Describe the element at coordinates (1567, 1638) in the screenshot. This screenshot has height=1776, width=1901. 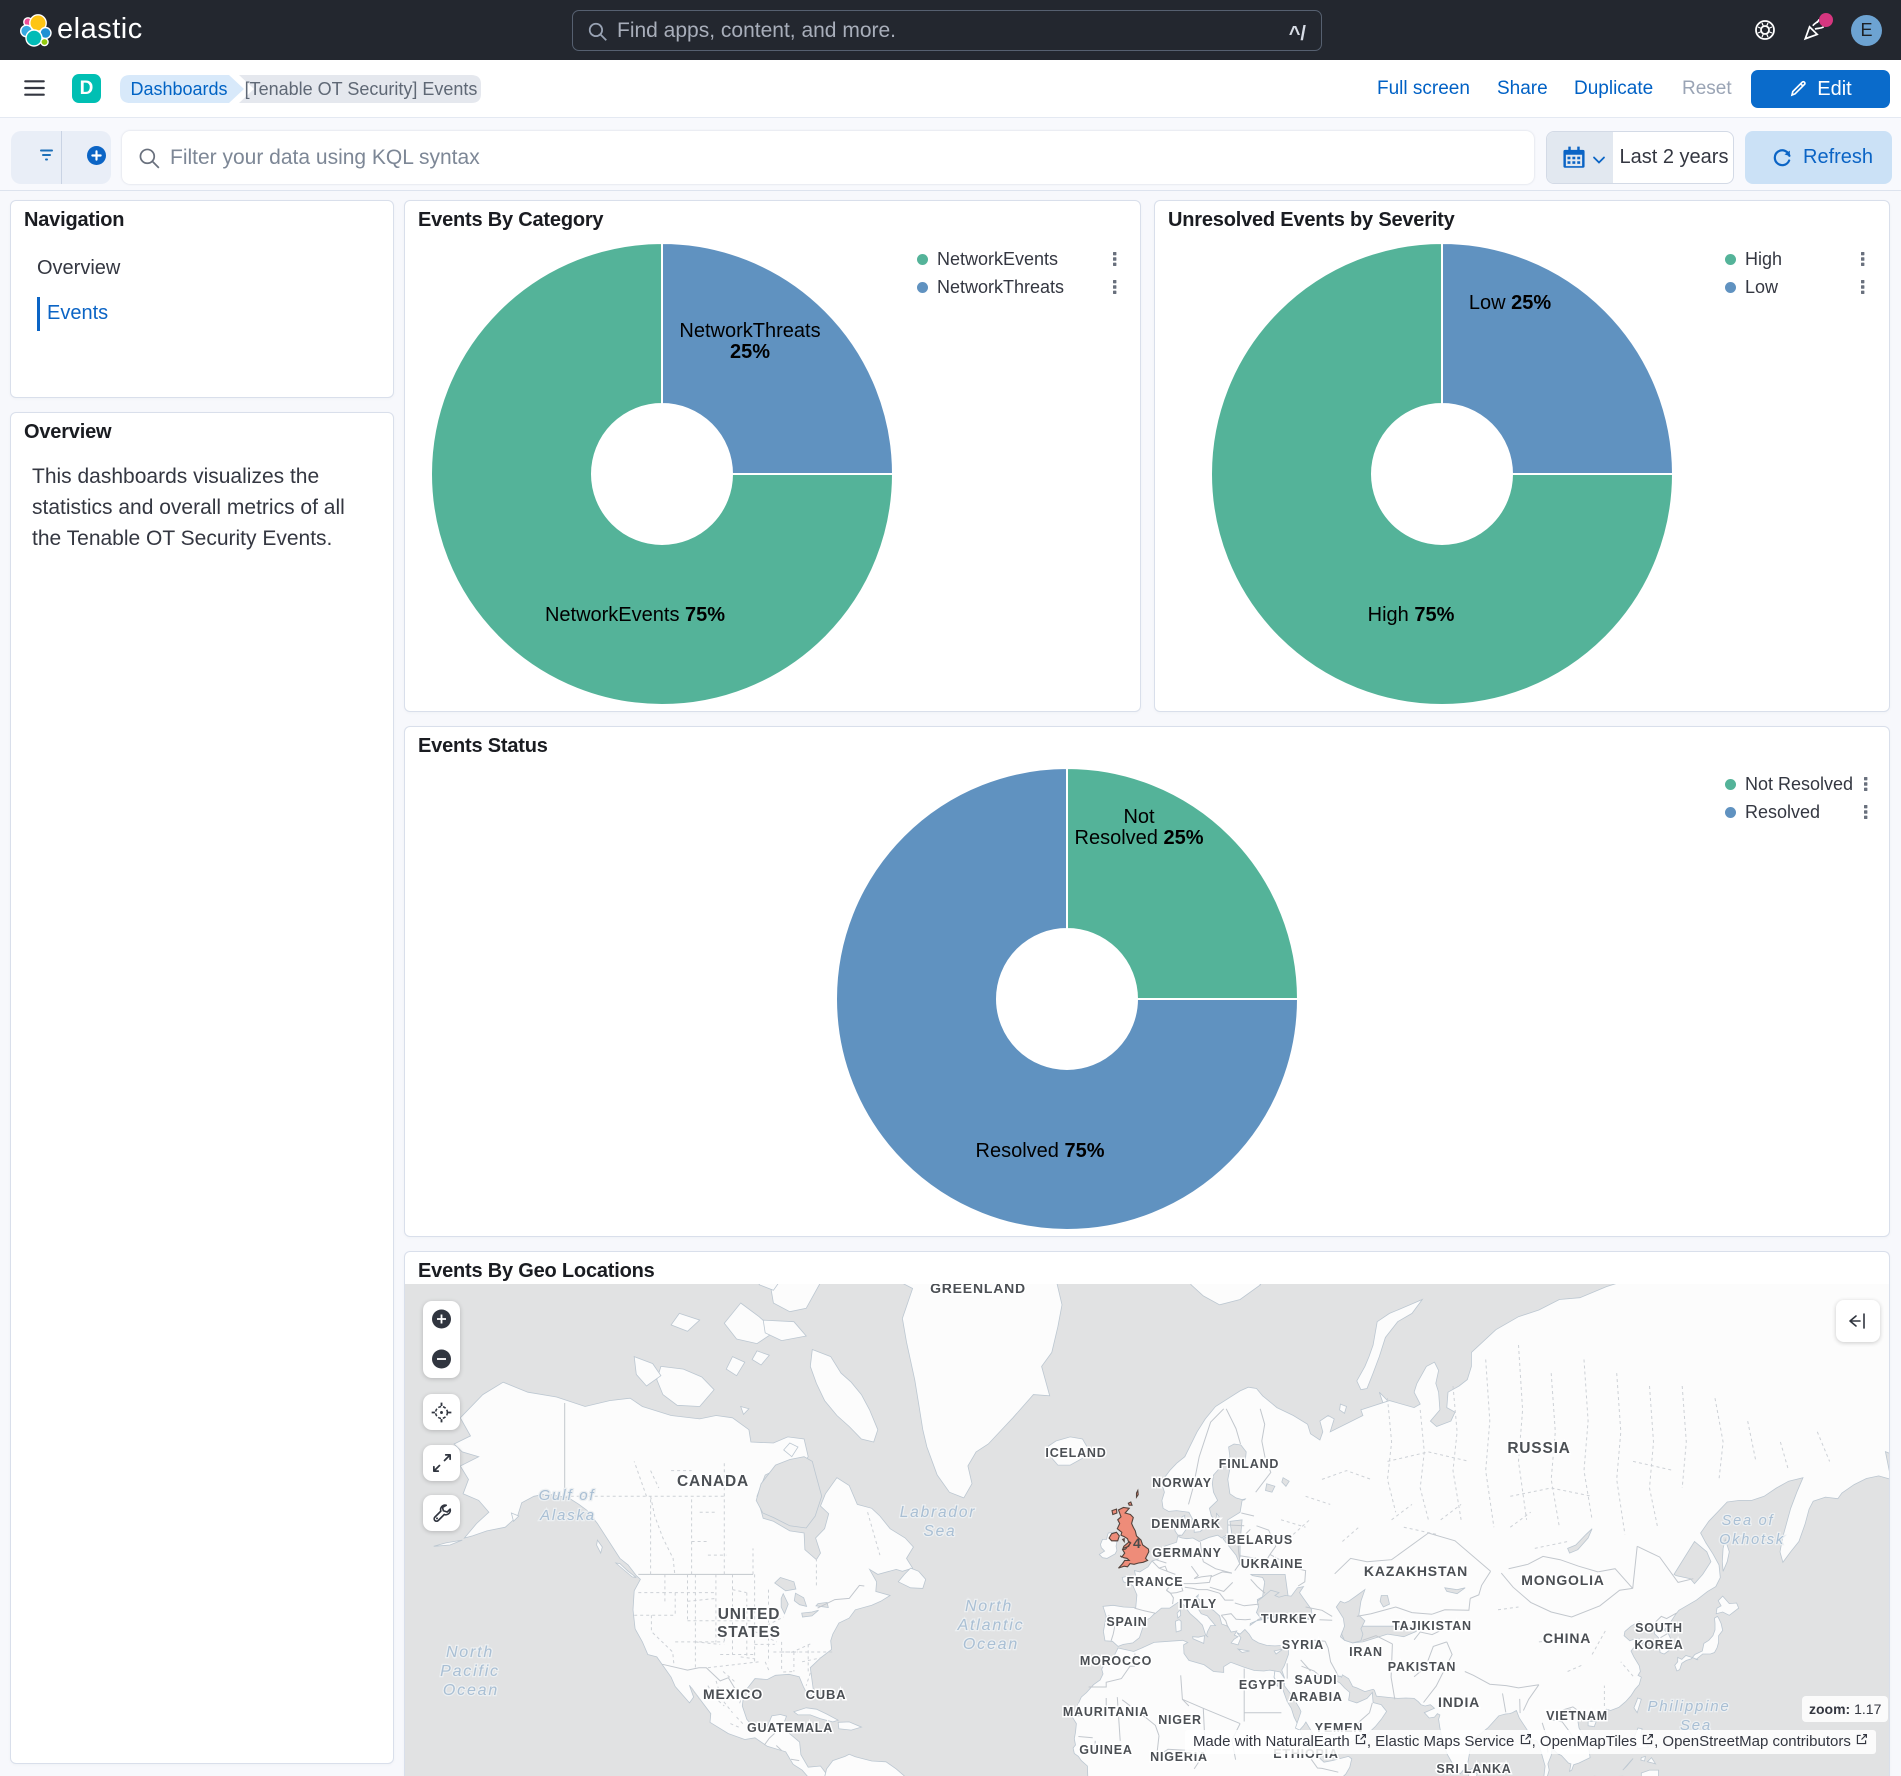
I see `svg-text: CHINA` at that location.